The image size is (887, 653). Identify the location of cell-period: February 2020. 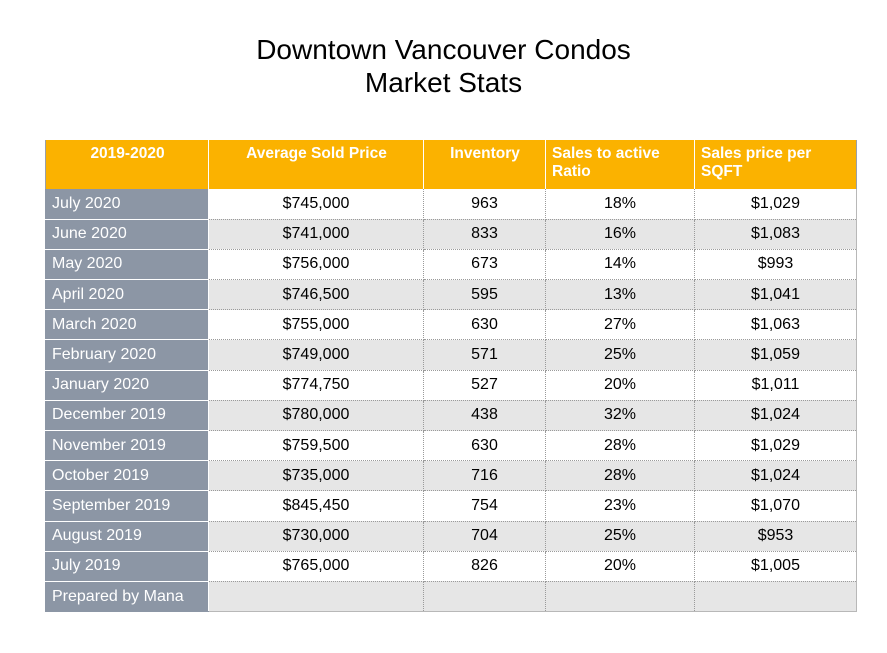
(127, 355).